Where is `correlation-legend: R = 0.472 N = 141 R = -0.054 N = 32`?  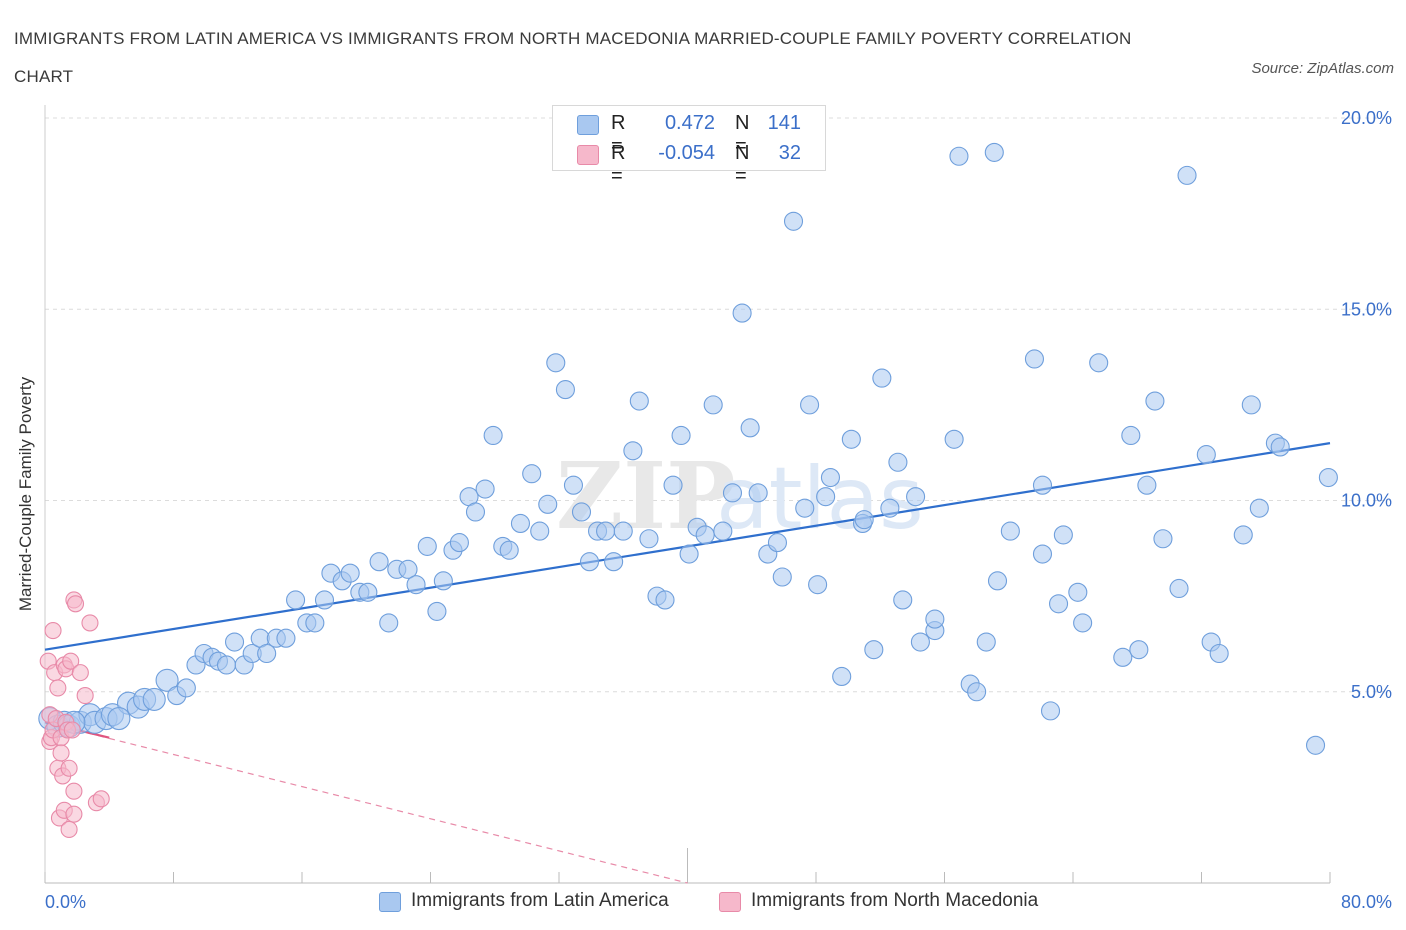
correlation-legend: R = 0.472 N = 141 R = -0.054 N = 32 is located at coordinates (689, 146).